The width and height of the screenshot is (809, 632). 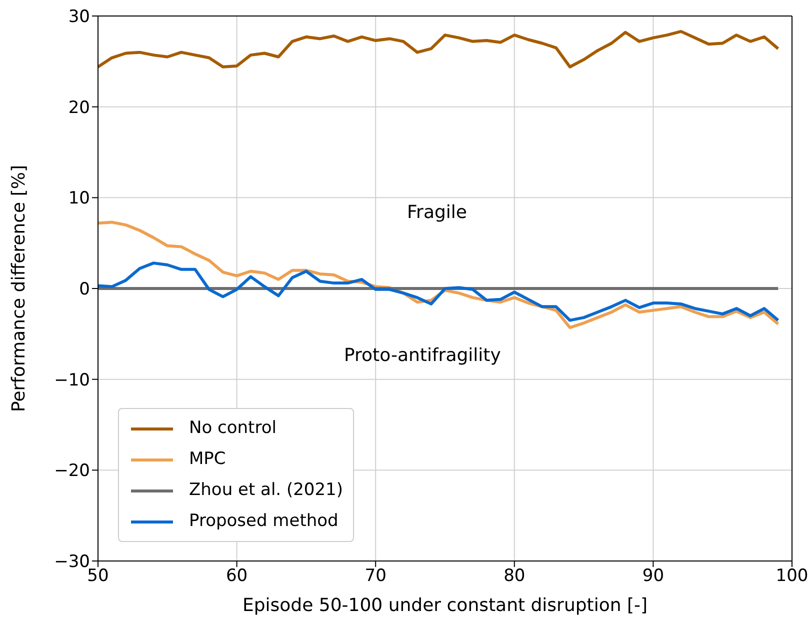 I want to click on legend-label: No control, so click(x=232, y=428).